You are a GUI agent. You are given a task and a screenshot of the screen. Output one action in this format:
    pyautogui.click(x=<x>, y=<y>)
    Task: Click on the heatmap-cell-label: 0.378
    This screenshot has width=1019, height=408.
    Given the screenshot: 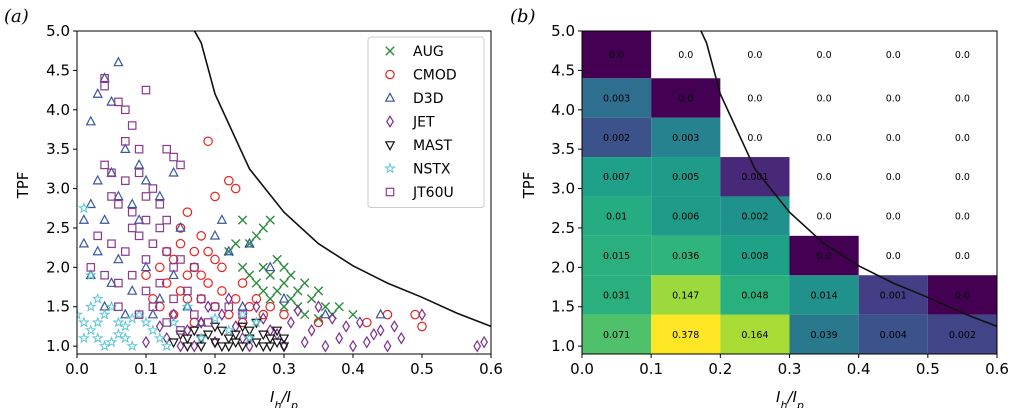 What is the action you would take?
    pyautogui.click(x=685, y=335)
    